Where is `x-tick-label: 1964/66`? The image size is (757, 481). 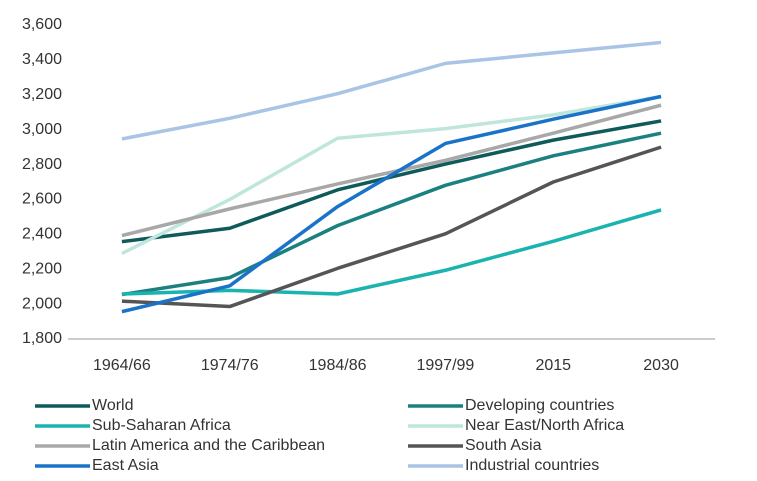 x-tick-label: 1964/66 is located at coordinates (122, 365).